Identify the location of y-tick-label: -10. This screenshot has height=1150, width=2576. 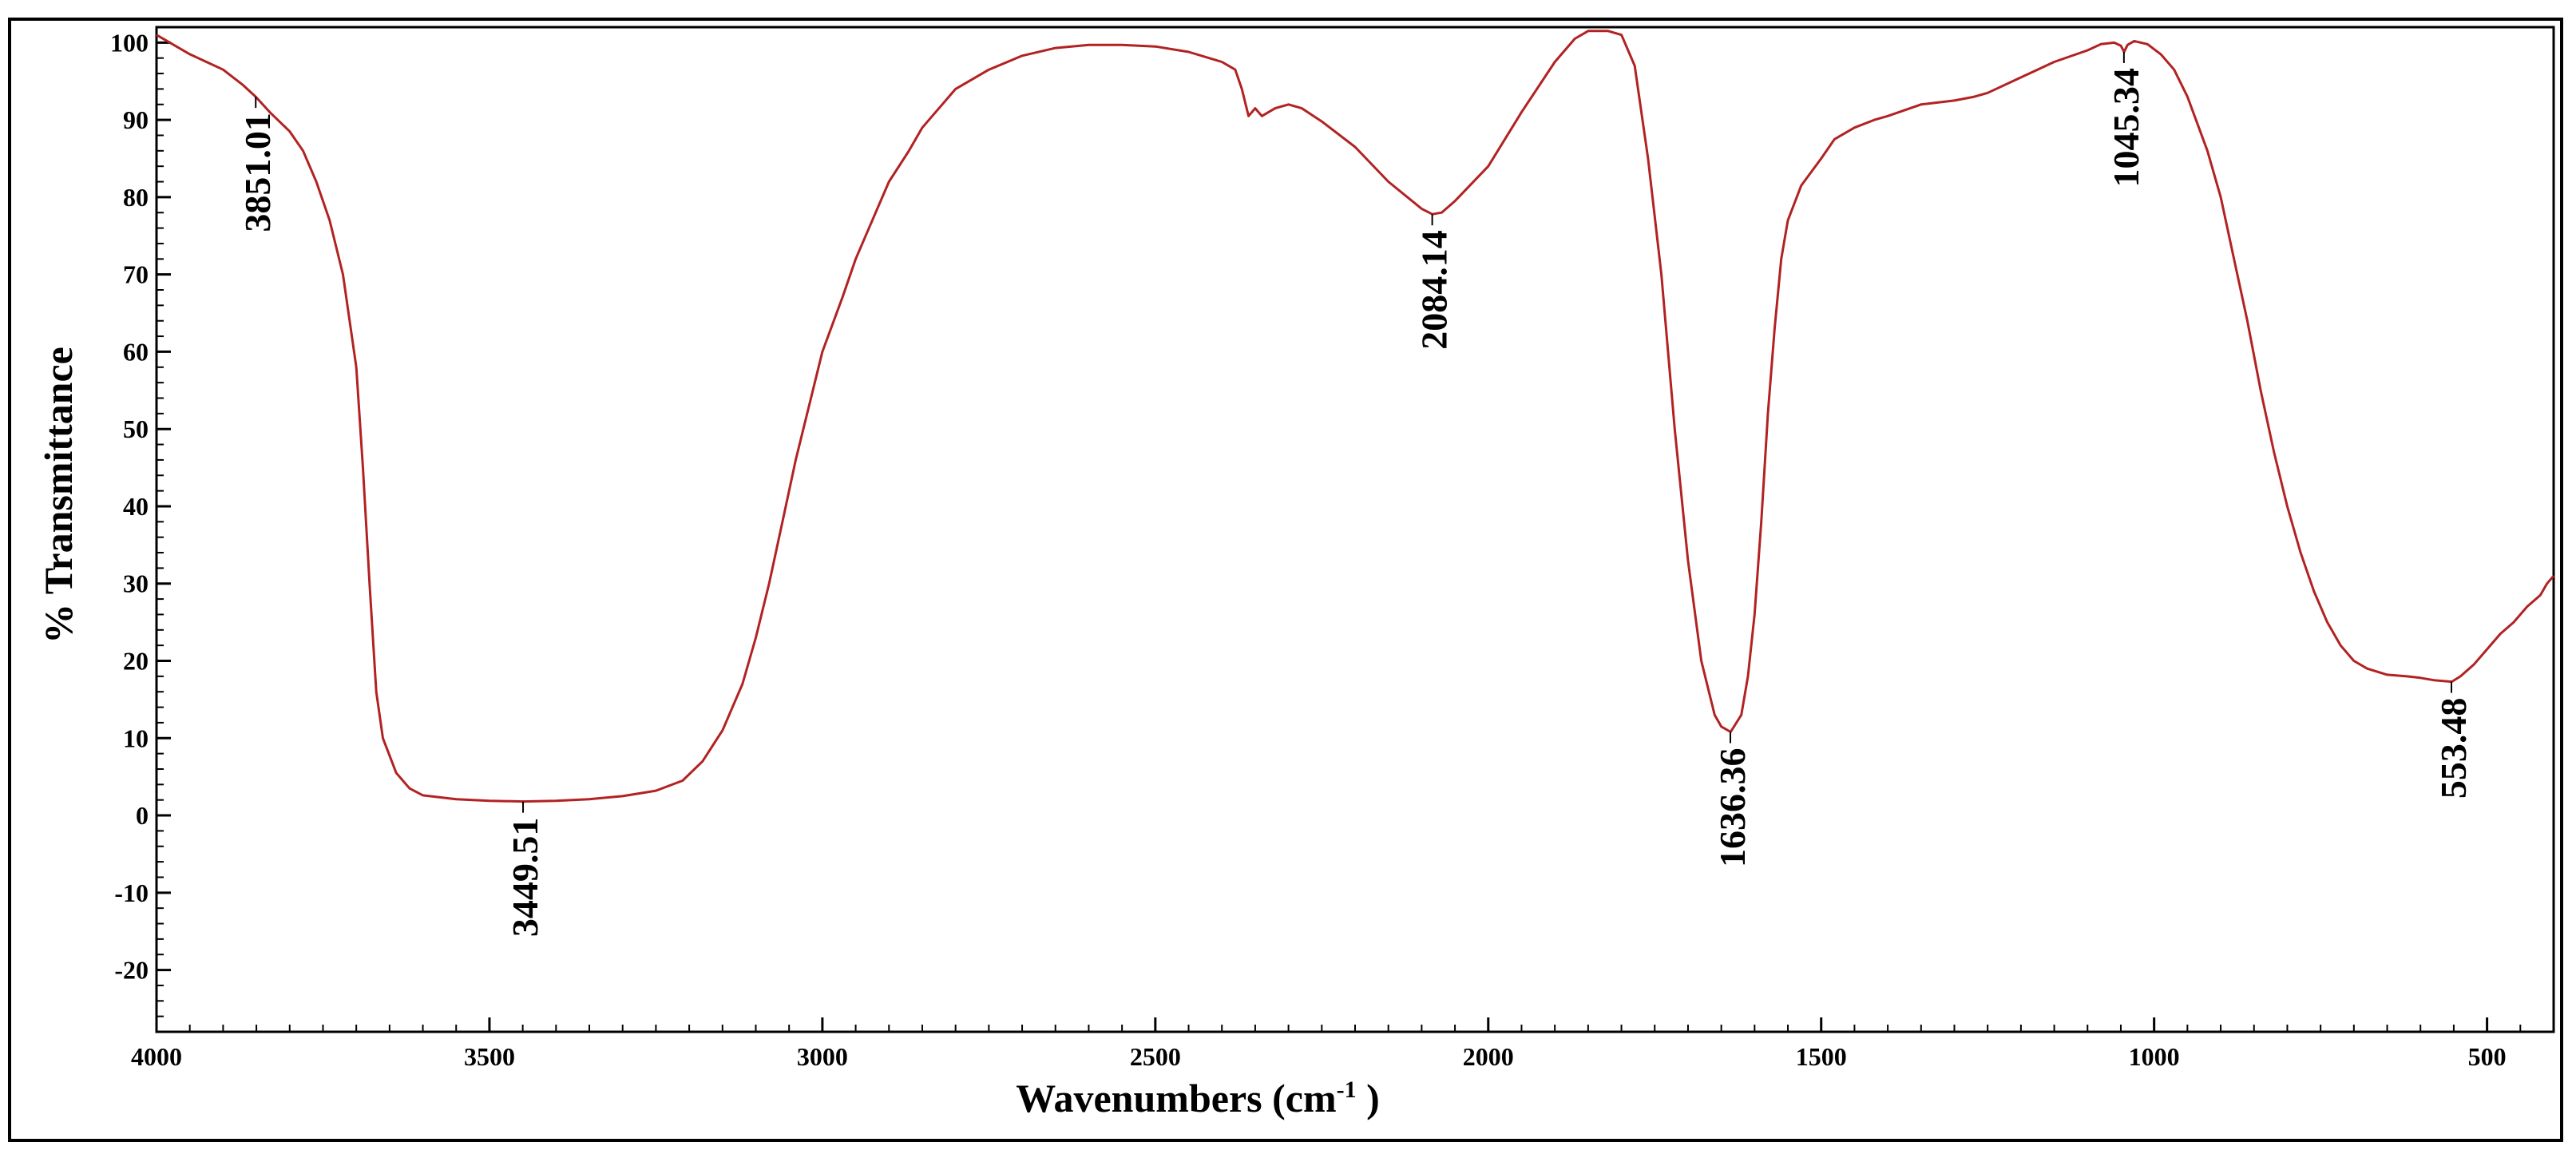
(131, 893).